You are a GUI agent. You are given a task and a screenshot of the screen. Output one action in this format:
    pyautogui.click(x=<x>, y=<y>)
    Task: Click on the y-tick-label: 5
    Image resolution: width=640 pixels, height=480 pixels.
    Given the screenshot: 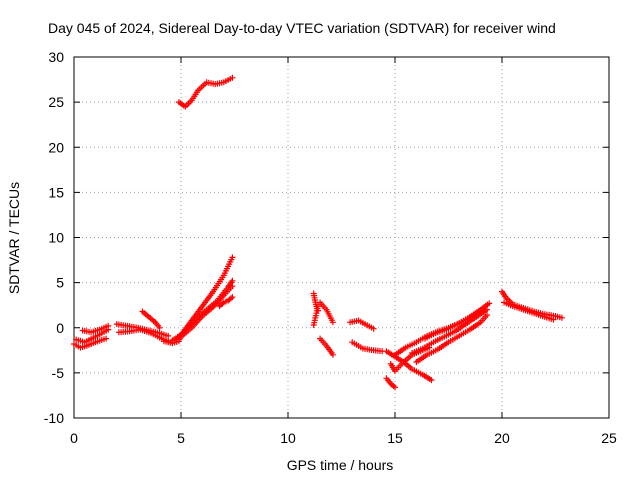 What is the action you would take?
    pyautogui.click(x=60, y=283)
    